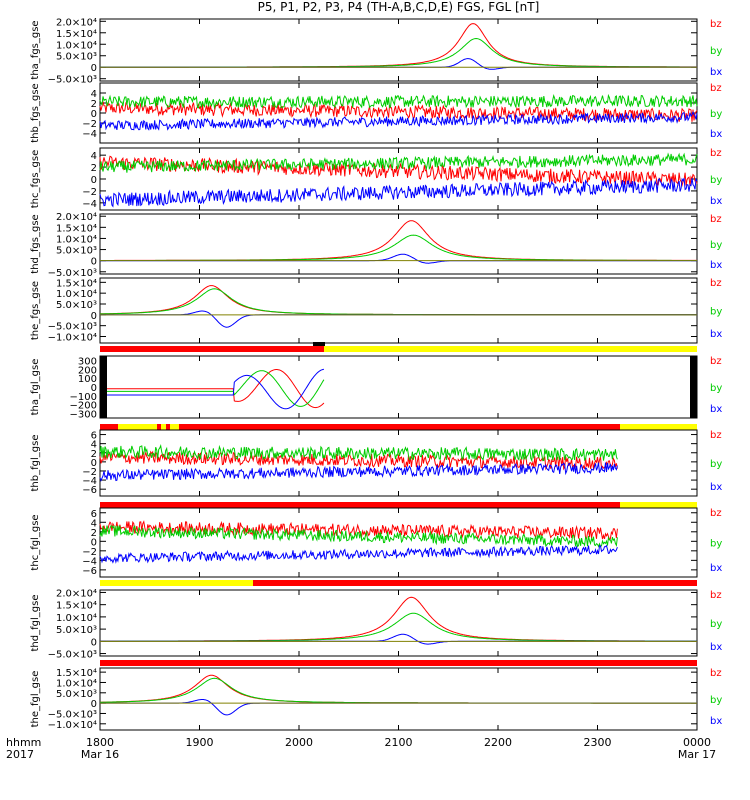  What do you see at coordinates (398, 258) in the screenshot?
I see `thd_fgs_gse-series-bx` at bounding box center [398, 258].